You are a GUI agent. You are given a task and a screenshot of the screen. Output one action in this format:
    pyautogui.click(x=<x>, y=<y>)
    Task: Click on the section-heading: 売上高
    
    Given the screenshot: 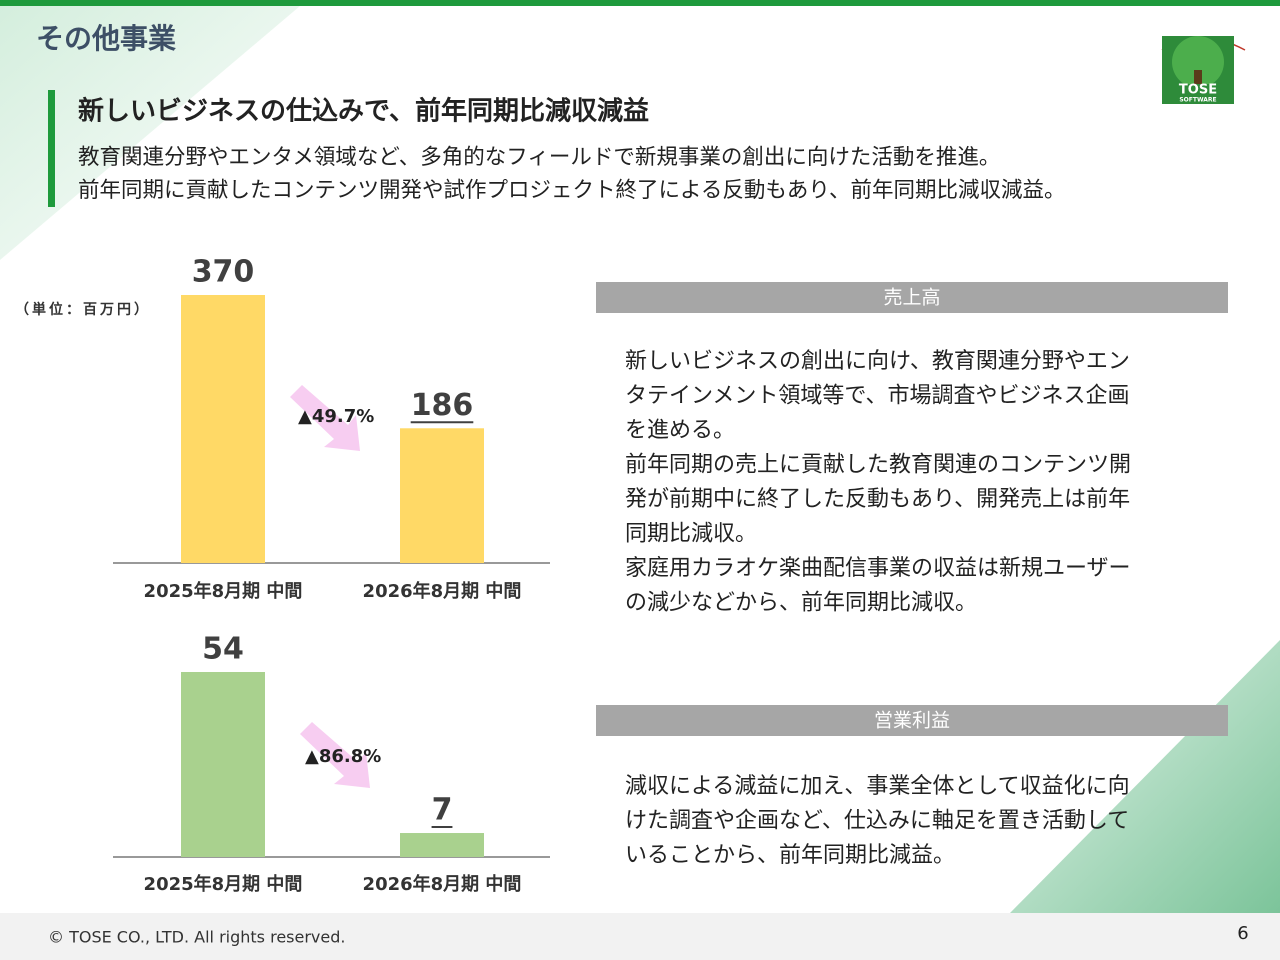 What is the action you would take?
    pyautogui.click(x=911, y=298)
    